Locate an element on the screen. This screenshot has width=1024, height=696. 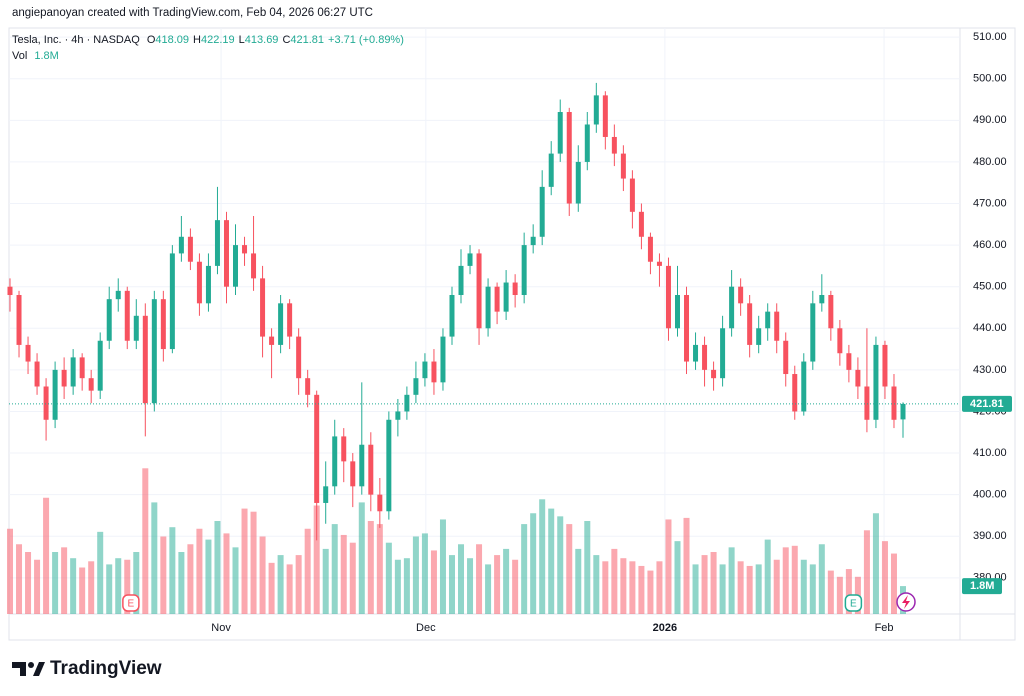
x-tick-label: Dec is located at coordinates (426, 628).